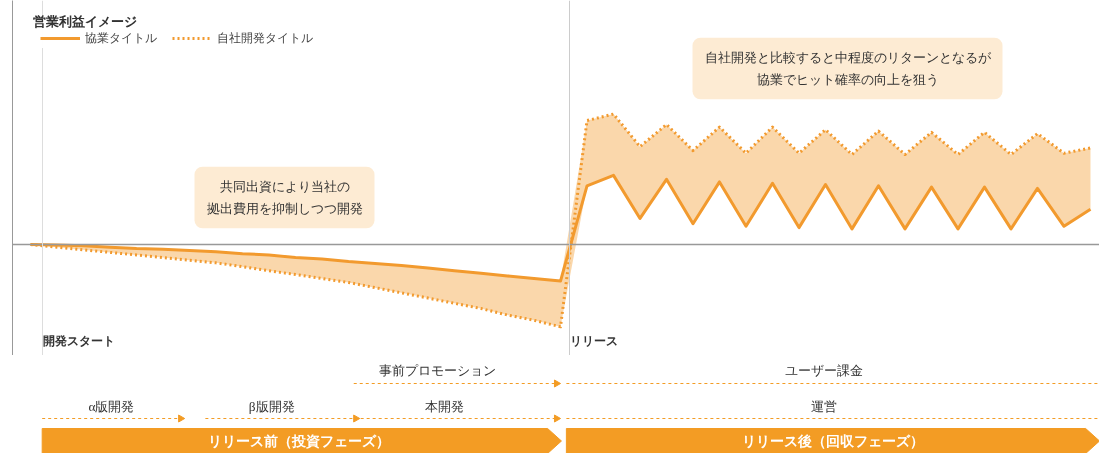 This screenshot has width=1099, height=453. I want to click on text: 自社開発と比較すると中程度のリターンとなるが協業でヒット確率の向上を狙う, so click(848, 68).